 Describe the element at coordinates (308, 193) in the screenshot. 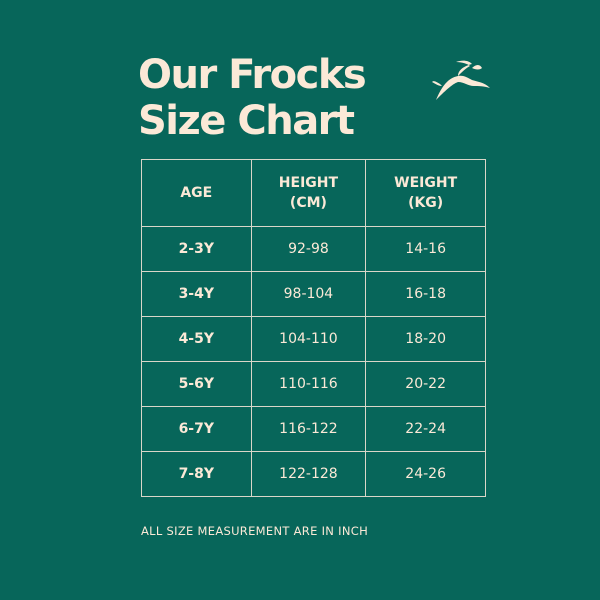

I see `header-height: HEIGHT (CM)` at that location.